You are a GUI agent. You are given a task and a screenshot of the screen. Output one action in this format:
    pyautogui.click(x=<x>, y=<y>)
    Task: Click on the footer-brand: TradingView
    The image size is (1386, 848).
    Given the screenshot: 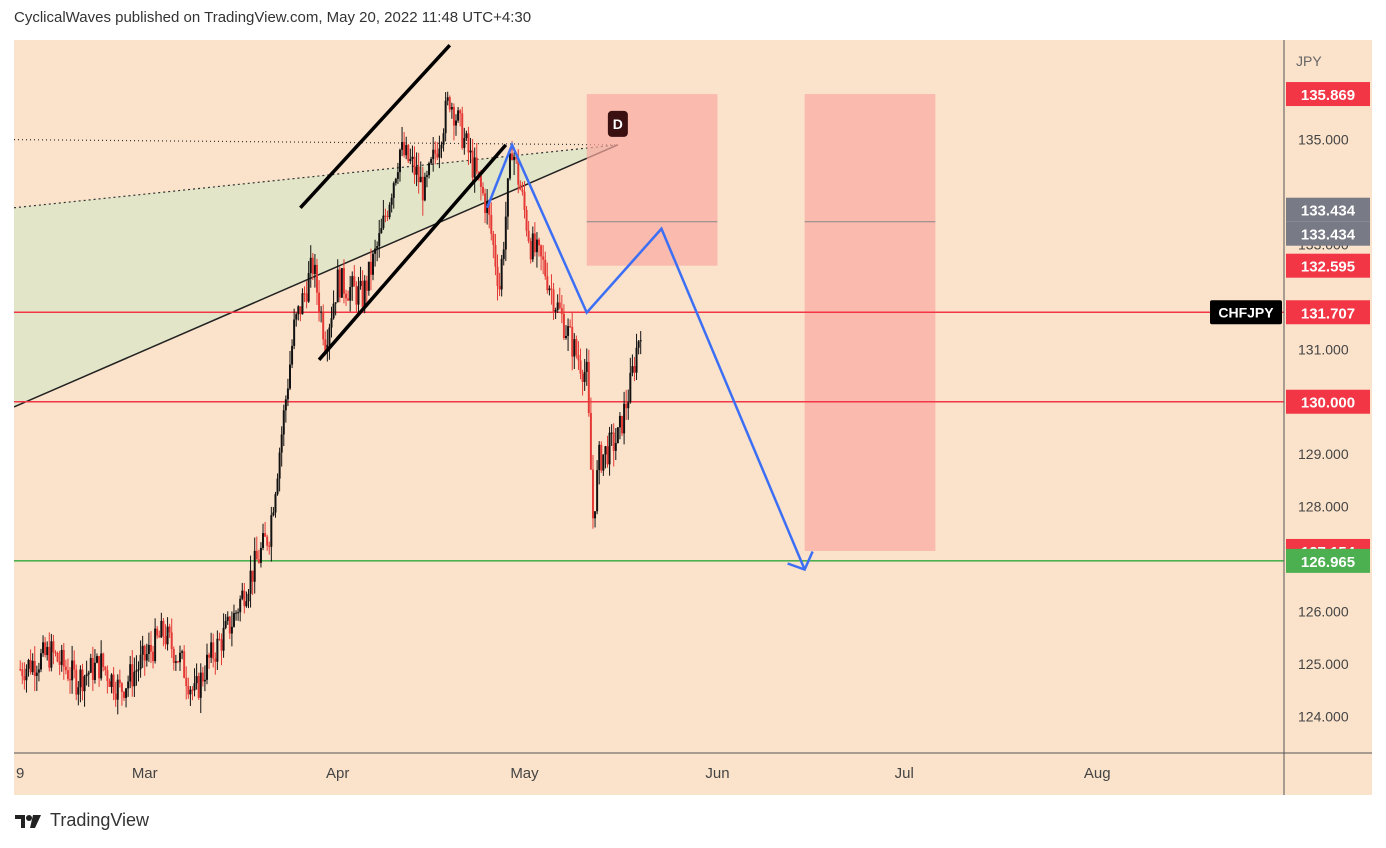 What is the action you would take?
    pyautogui.click(x=100, y=820)
    